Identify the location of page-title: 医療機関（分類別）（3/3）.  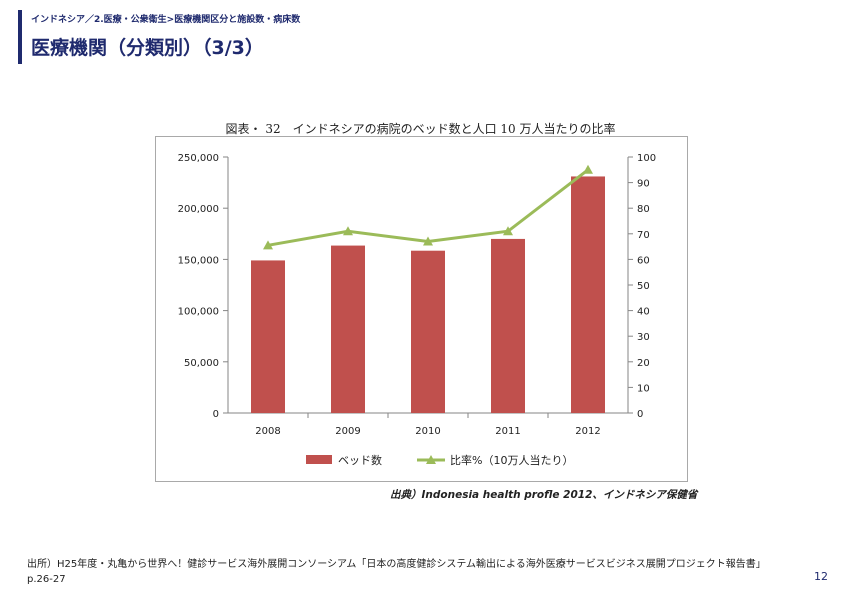
(147, 48).